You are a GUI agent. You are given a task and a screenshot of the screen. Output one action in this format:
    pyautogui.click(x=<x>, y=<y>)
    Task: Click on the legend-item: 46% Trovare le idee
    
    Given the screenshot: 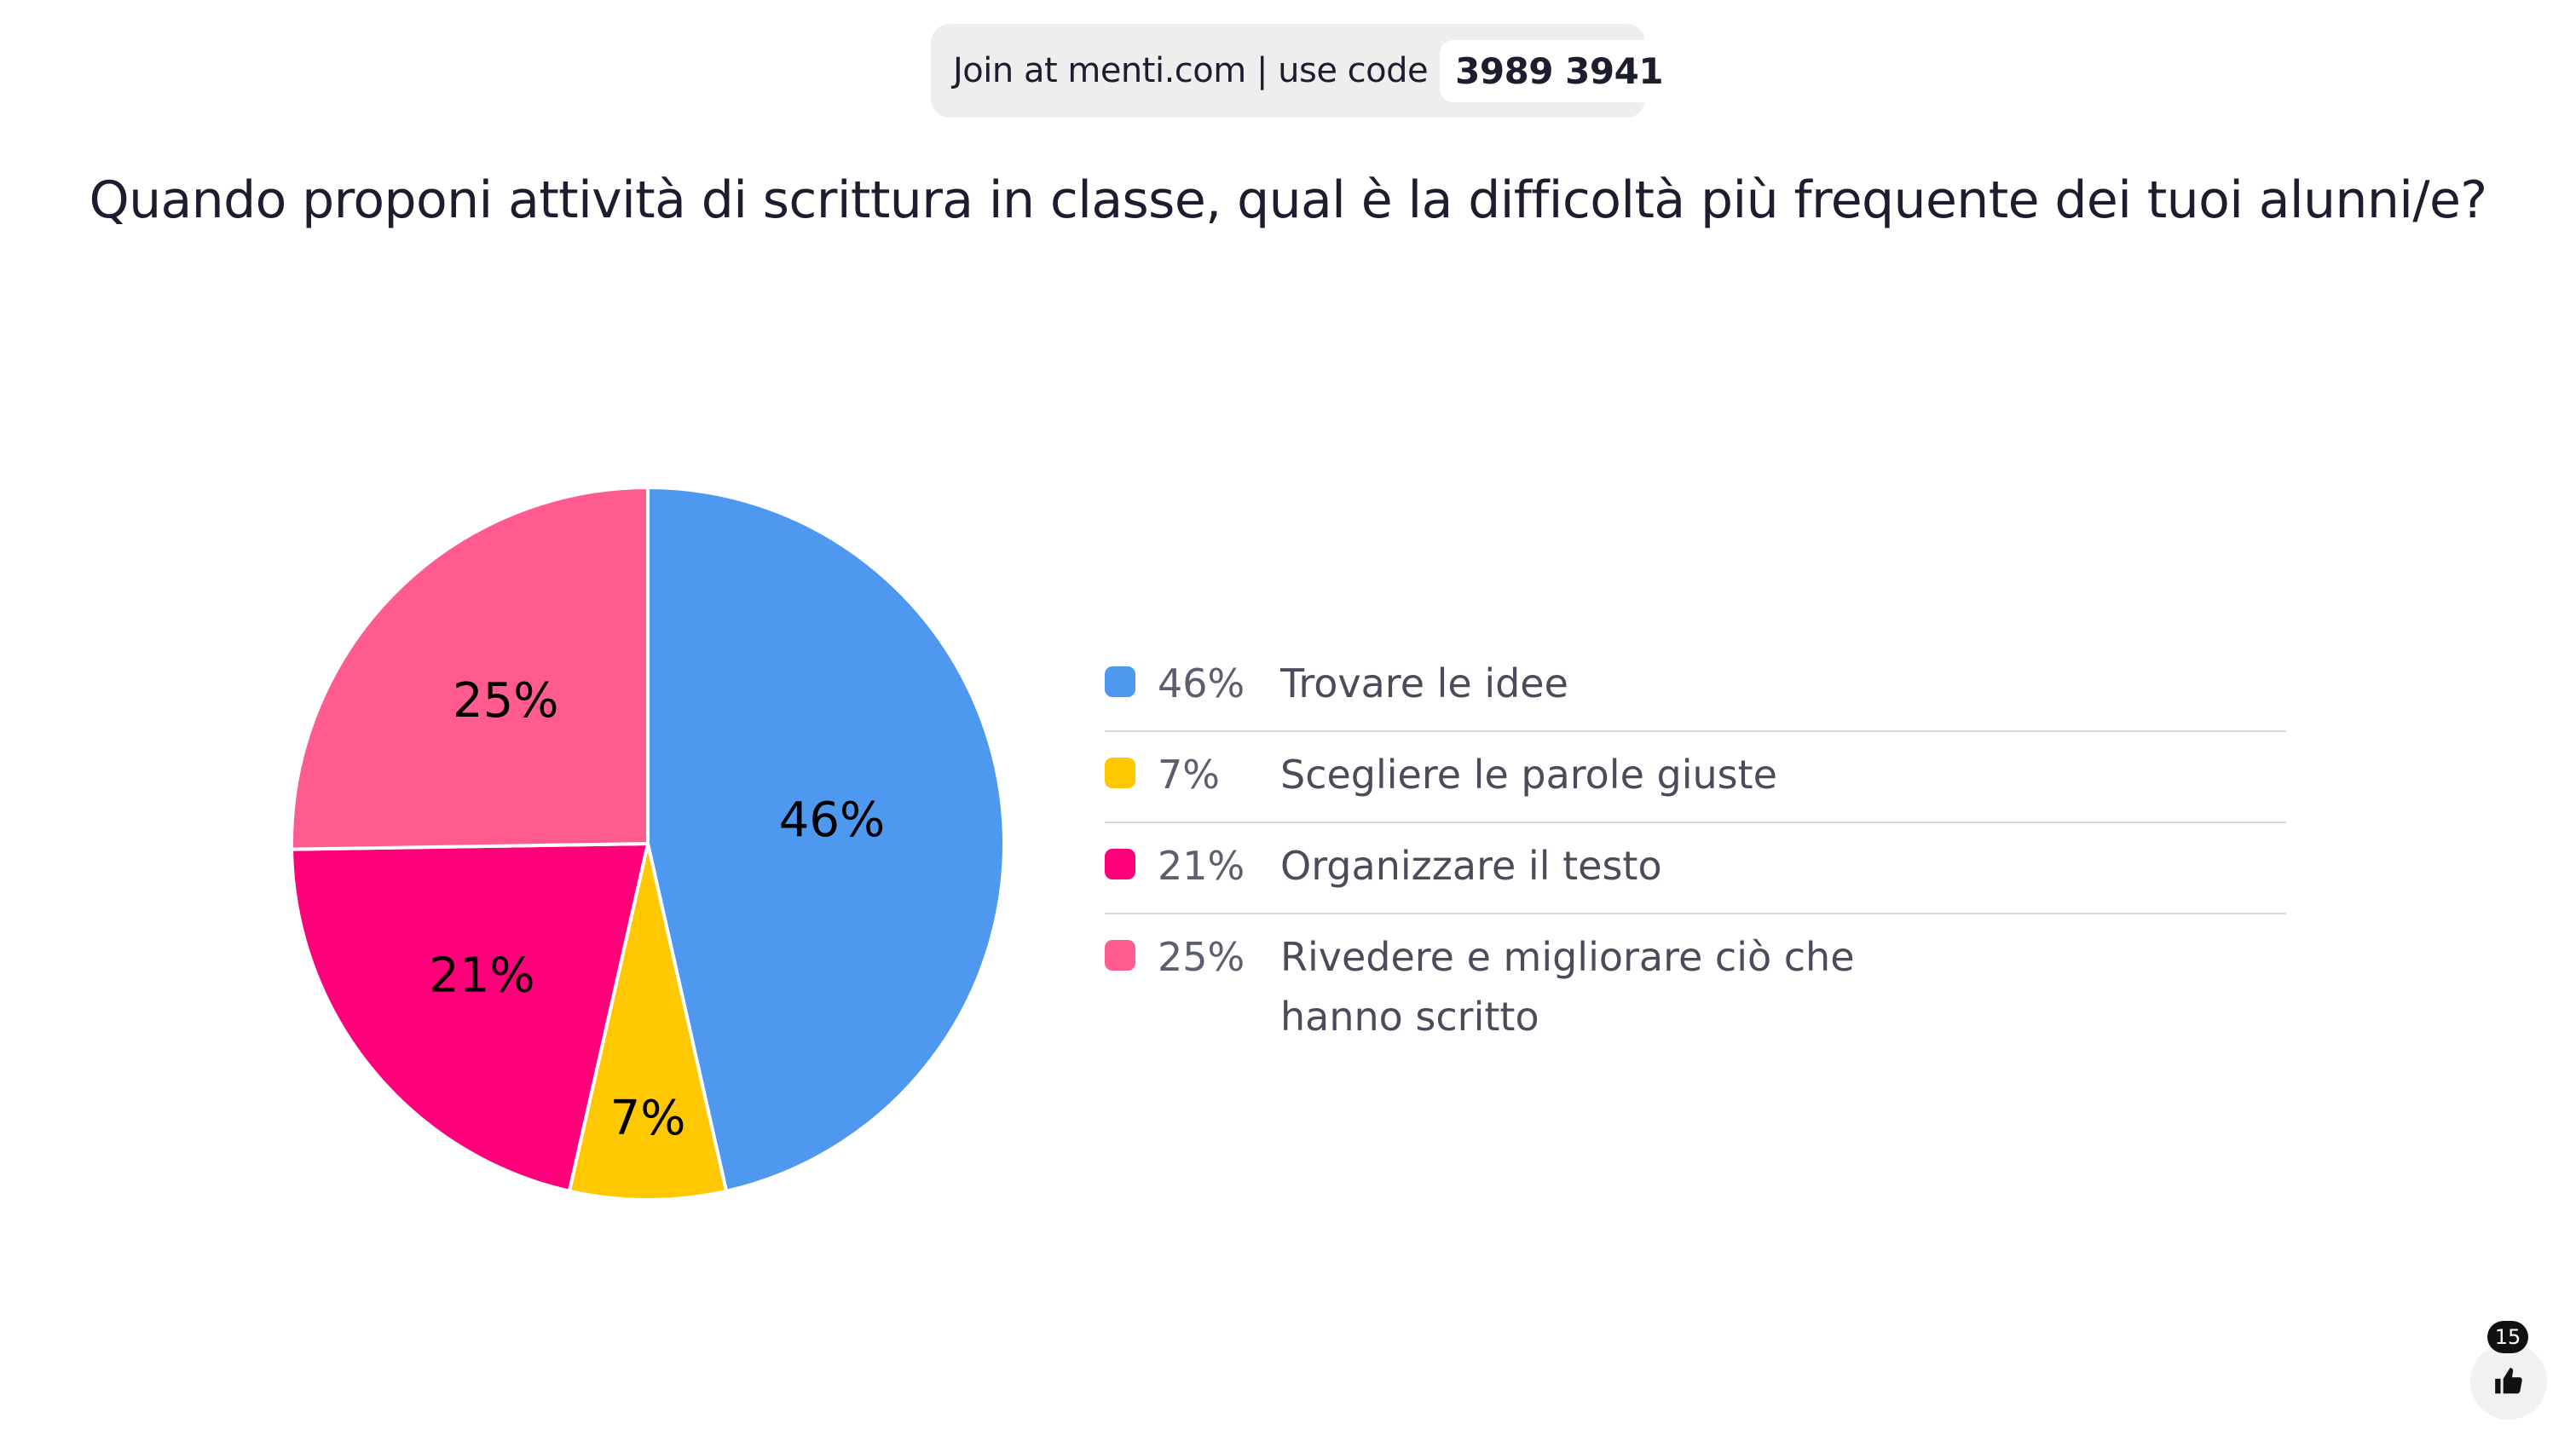 What is the action you would take?
    pyautogui.click(x=1695, y=686)
    